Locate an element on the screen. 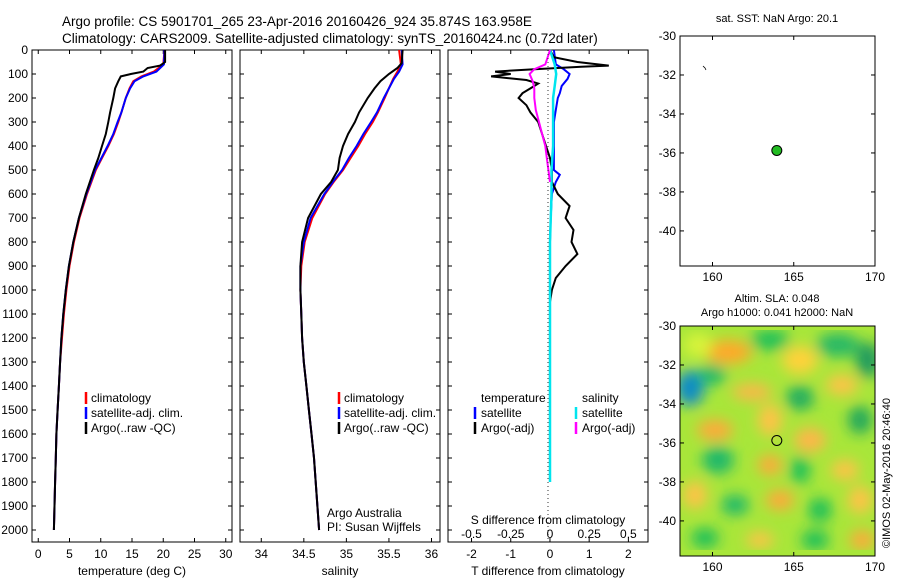 The height and width of the screenshot is (580, 900). s-diff-tick-label: -0.5 is located at coordinates (471, 534).